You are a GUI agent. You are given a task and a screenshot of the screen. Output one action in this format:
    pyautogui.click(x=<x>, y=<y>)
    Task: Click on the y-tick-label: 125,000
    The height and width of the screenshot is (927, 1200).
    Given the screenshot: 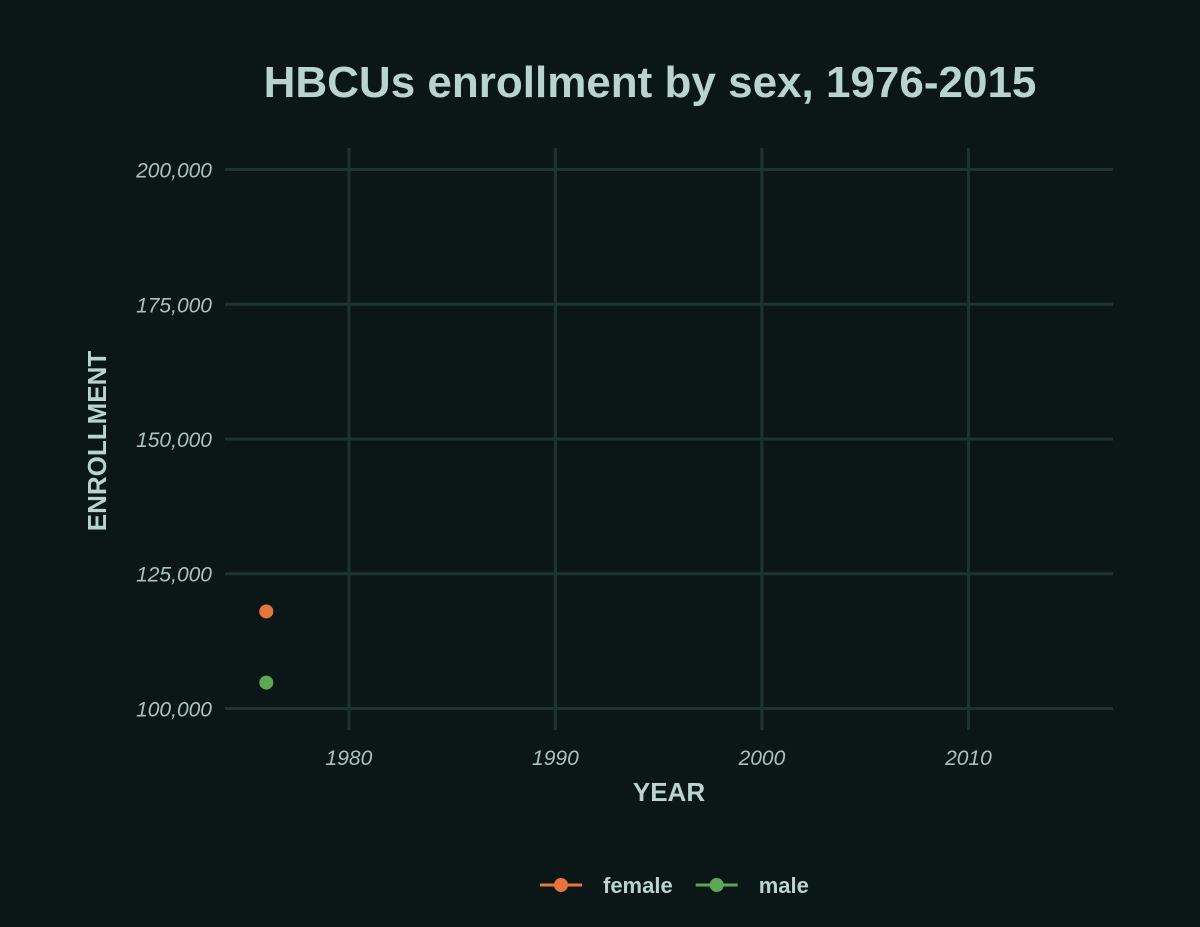 What is the action you would take?
    pyautogui.click(x=174, y=575)
    